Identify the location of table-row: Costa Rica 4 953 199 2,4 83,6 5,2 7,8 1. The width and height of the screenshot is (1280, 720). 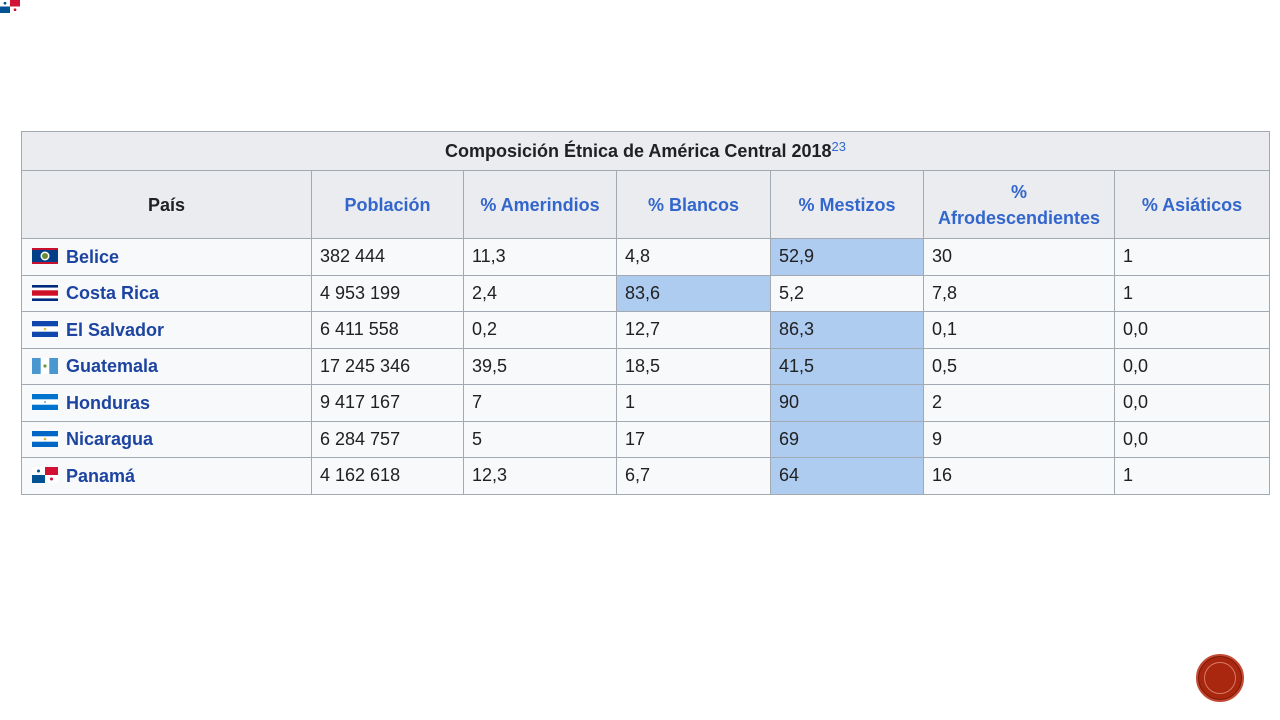
(646, 293).